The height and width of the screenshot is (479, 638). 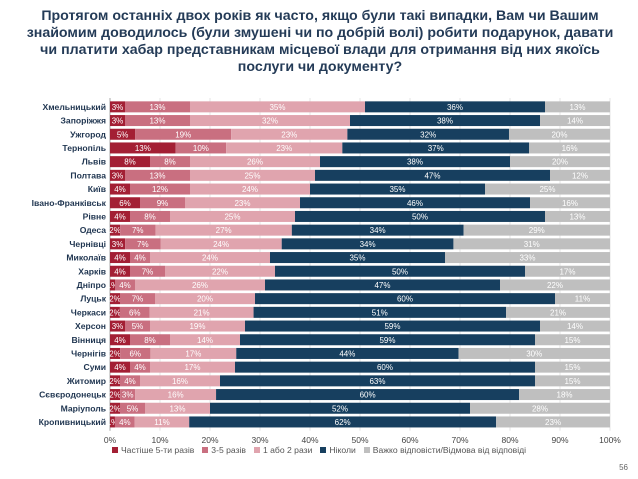 What do you see at coordinates (559, 134) in the screenshot?
I see `data-label: 20%` at bounding box center [559, 134].